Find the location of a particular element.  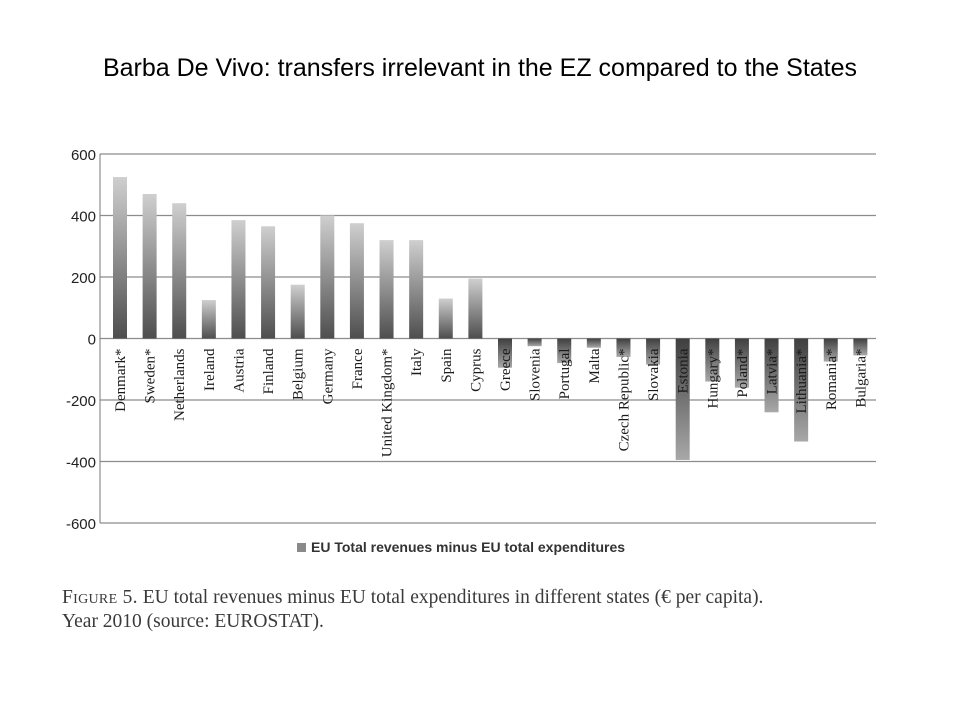

y-axis-ticks: 600 400 200 0 -200 -400 -600 is located at coordinates (81, 340).